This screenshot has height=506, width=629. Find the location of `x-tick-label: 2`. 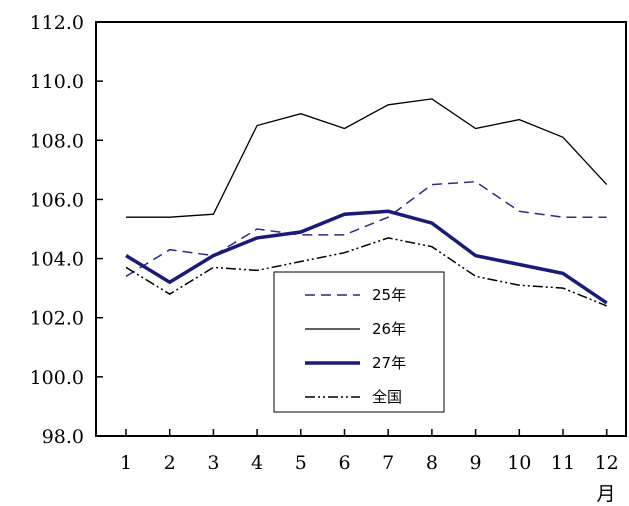

x-tick-label: 2 is located at coordinates (170, 463).